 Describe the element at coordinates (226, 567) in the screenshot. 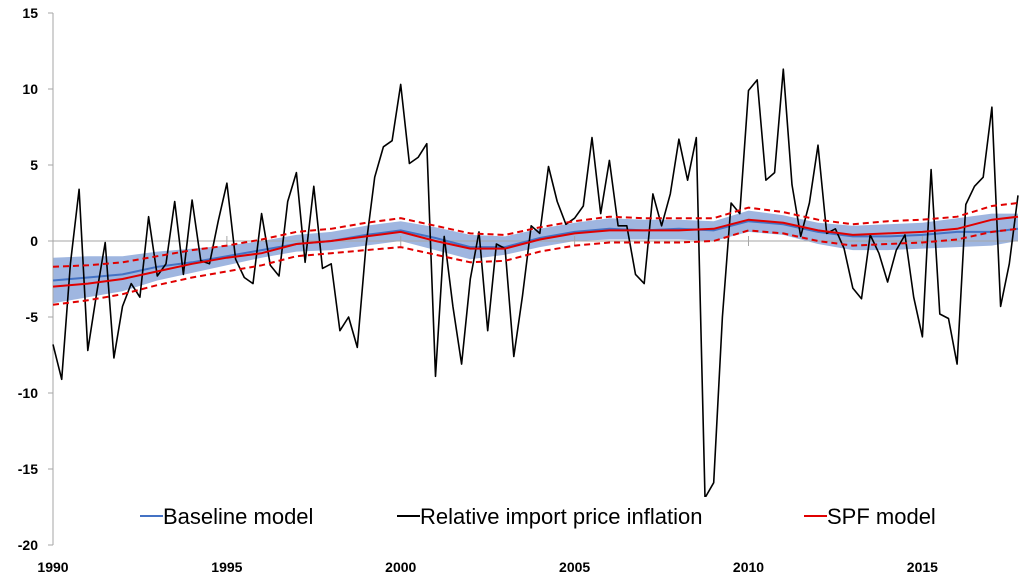

I see `x-tick-label: 1995` at that location.